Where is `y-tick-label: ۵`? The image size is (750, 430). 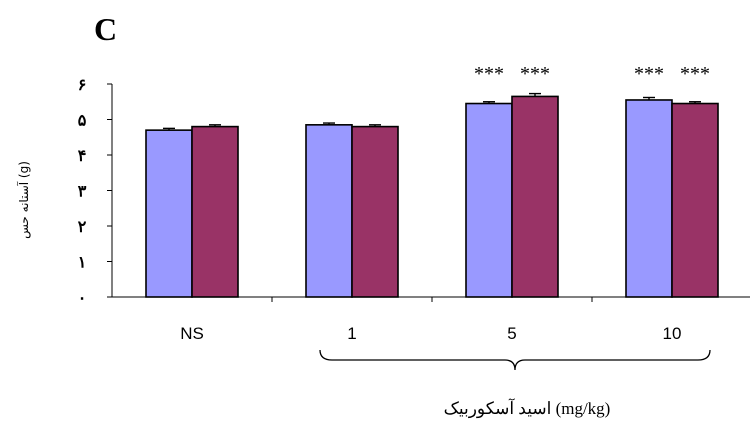
y-tick-label: ۵ is located at coordinates (82, 120).